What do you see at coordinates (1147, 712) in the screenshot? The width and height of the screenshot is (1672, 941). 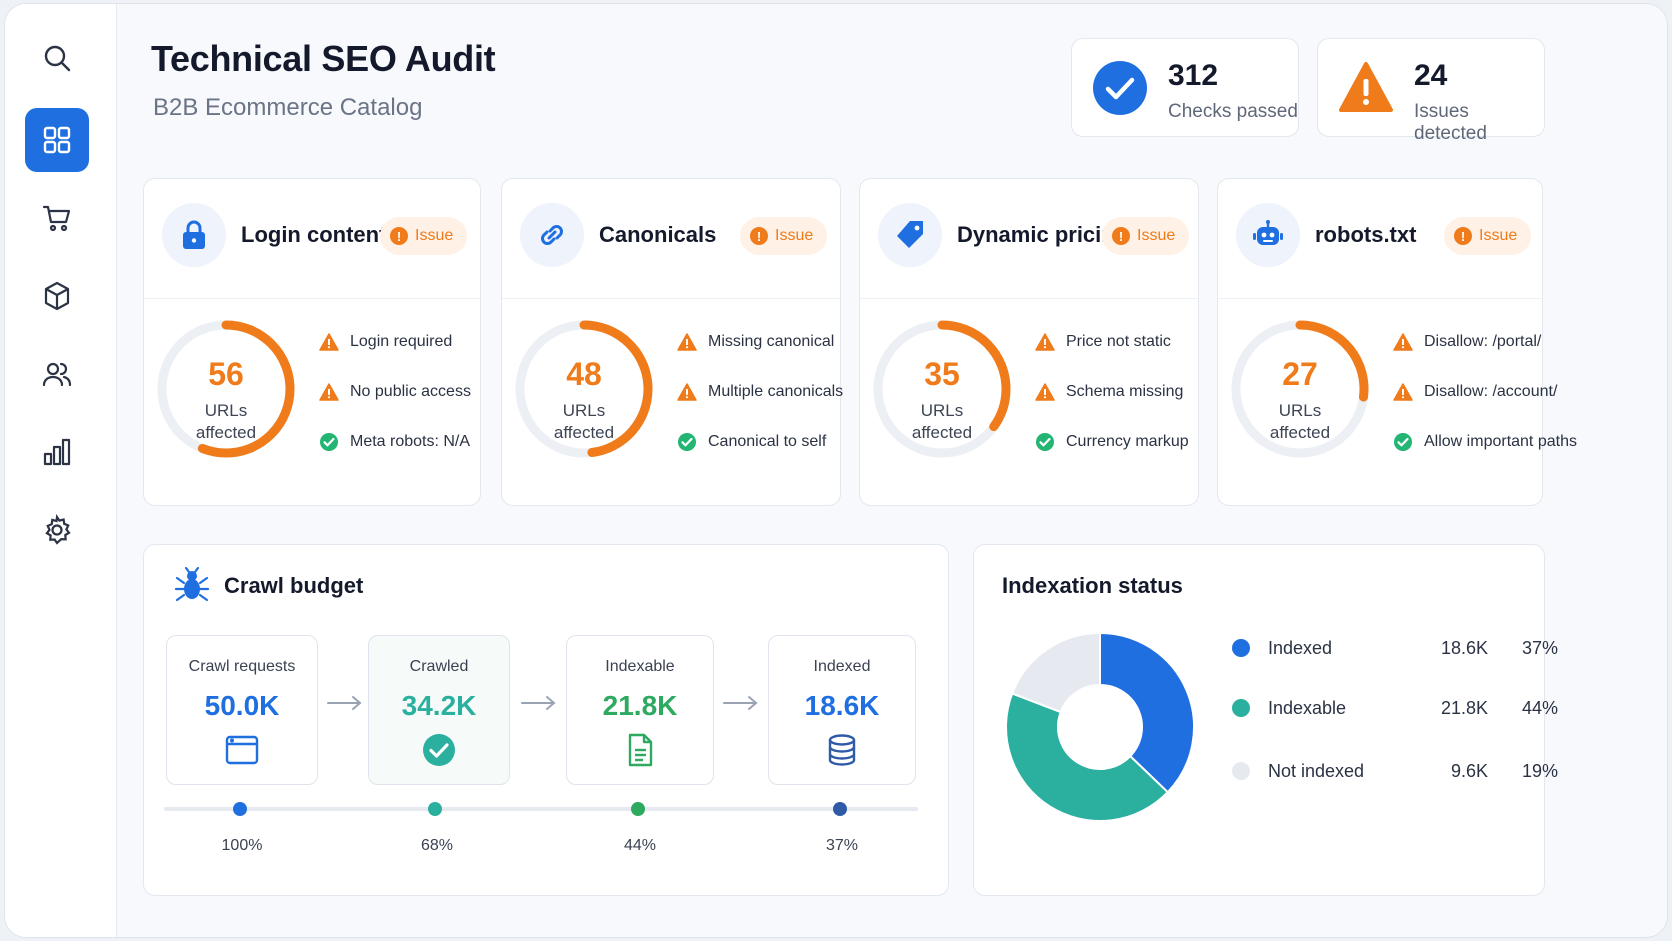 I see `donut-slice-indexed` at bounding box center [1147, 712].